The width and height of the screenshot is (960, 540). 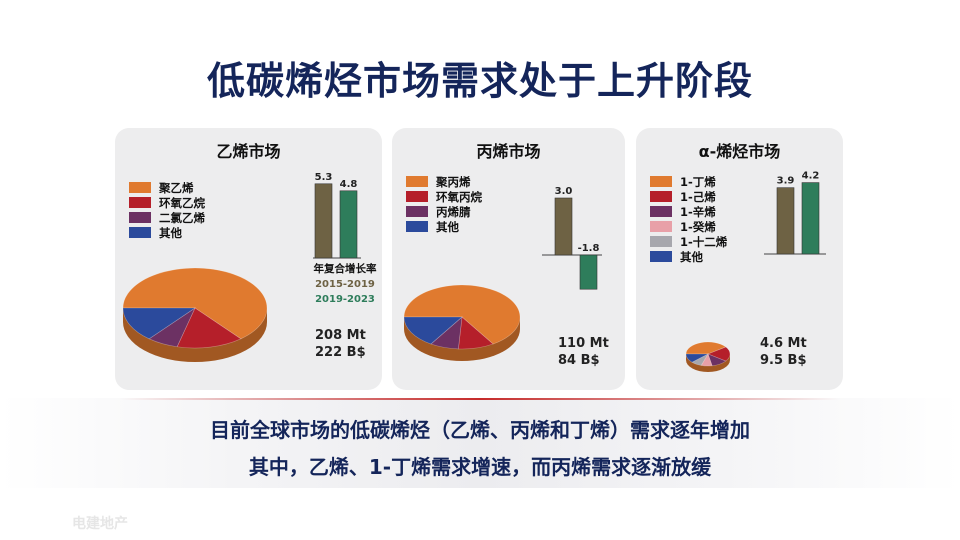 I want to click on cagr-period-a: 2015-2019, so click(x=345, y=284).